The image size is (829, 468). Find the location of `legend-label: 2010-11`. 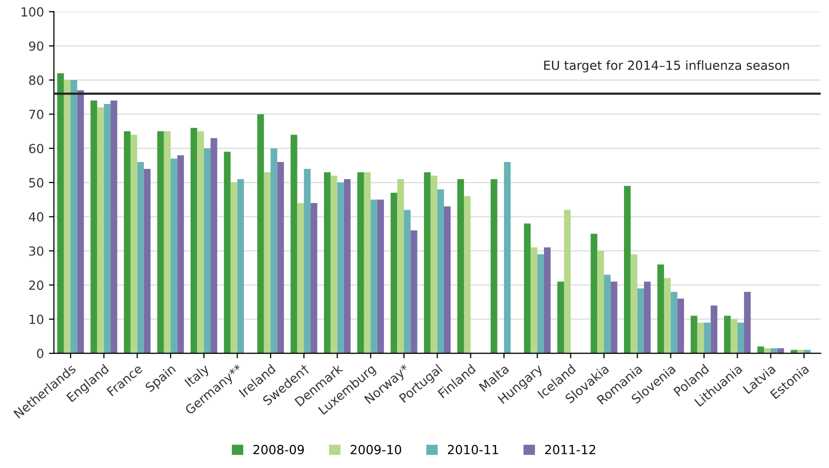

legend-label: 2010-11 is located at coordinates (473, 449).